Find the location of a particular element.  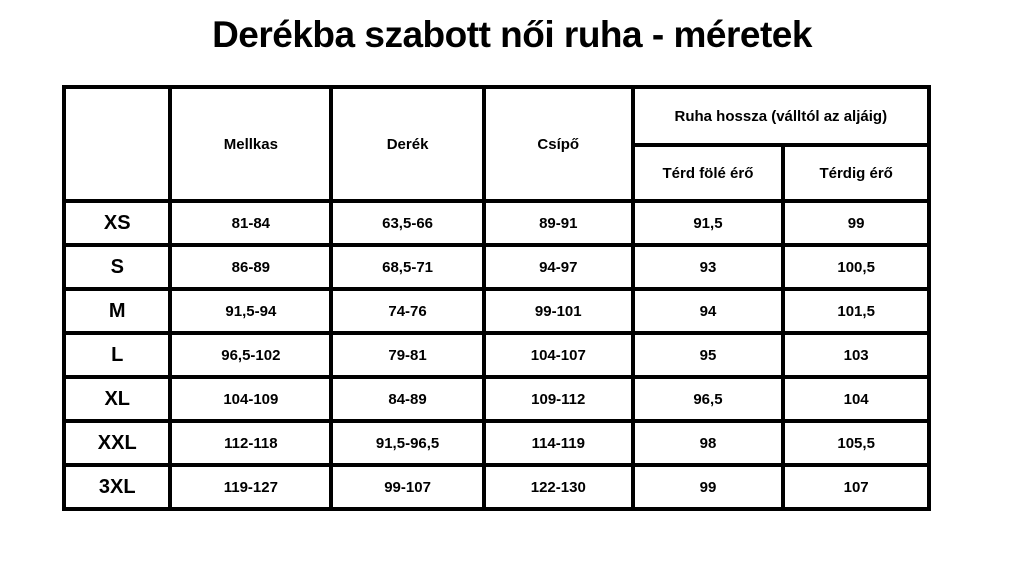

terd-fole-ero-value: 98 is located at coordinates (708, 443).